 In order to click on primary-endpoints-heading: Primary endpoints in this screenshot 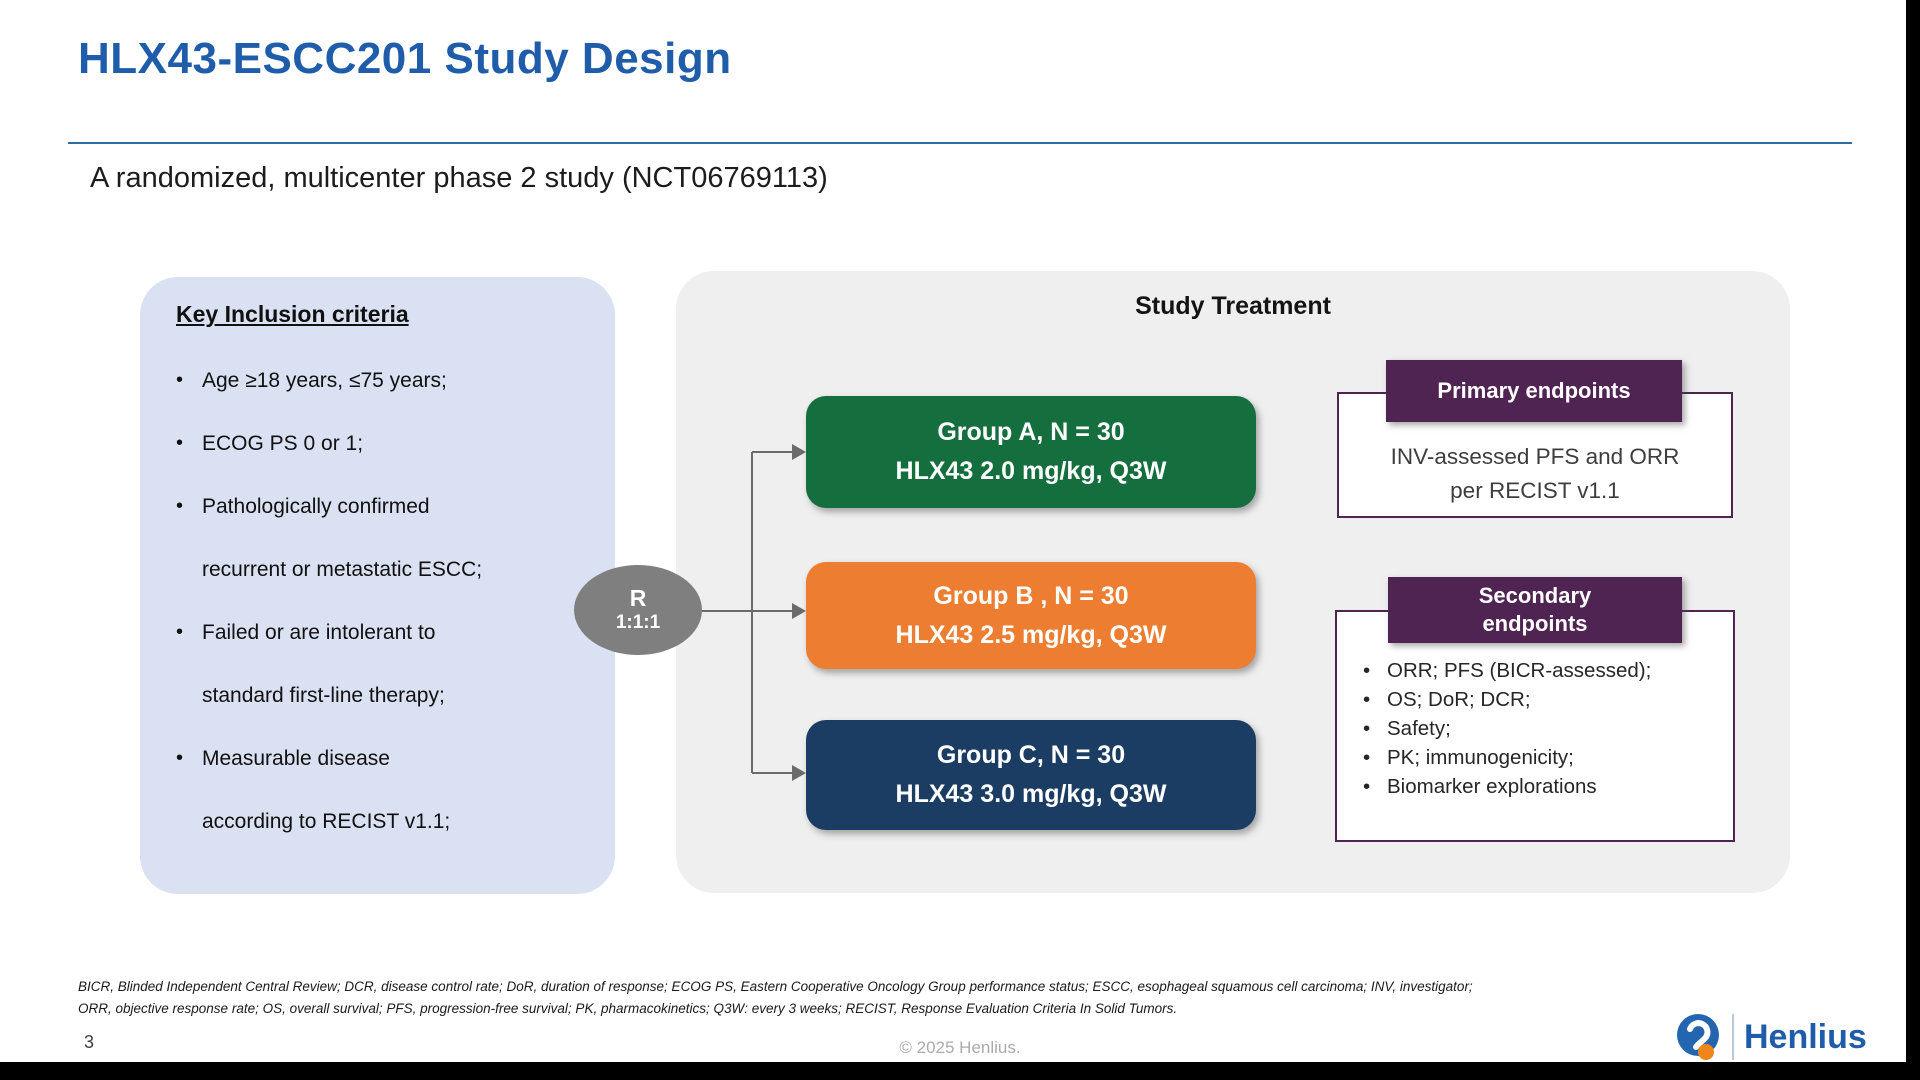, I will do `click(1534, 390)`.